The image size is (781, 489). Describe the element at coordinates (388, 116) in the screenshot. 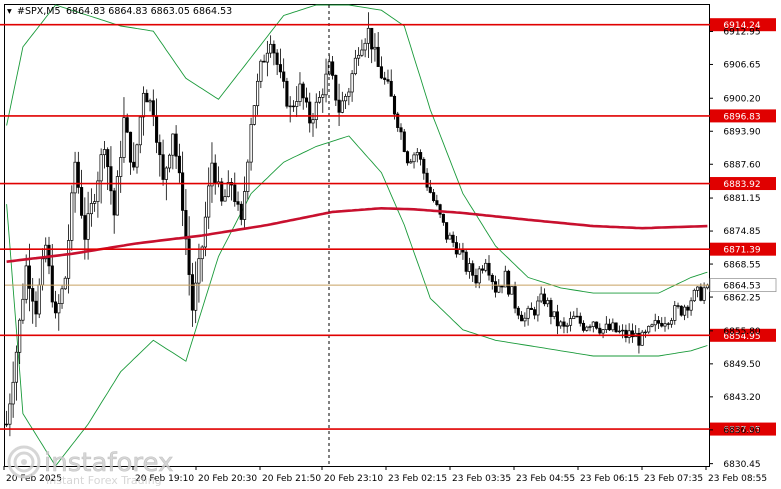

I see `level-6896.83: 6896.83` at that location.